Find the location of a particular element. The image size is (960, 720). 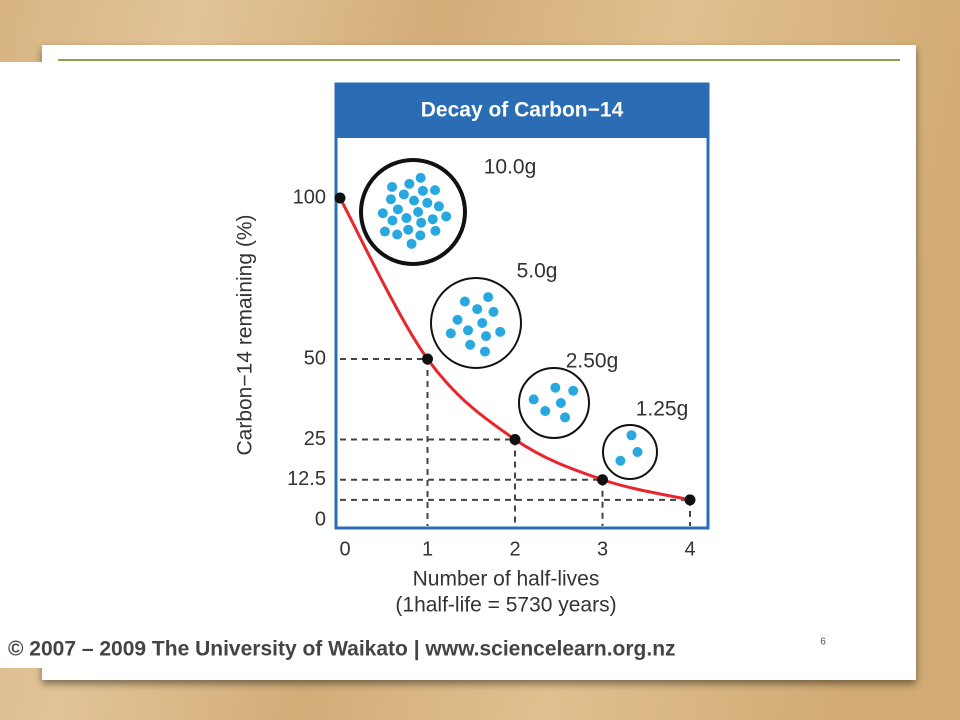

page-number: 6 is located at coordinates (823, 642).